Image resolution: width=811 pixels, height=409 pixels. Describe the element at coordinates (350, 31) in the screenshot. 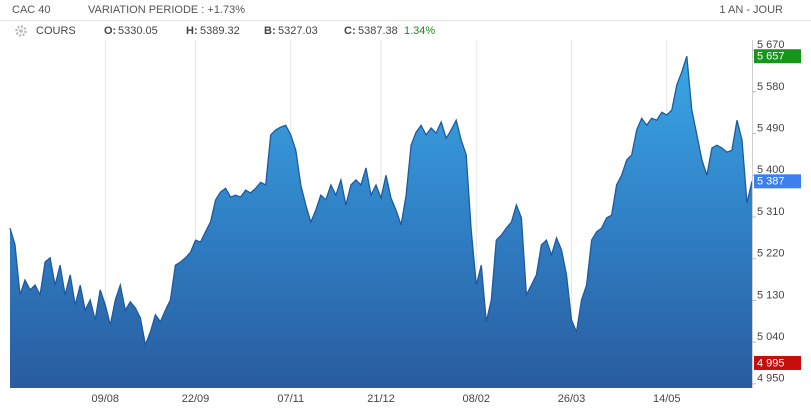

I see `close-label: C:` at that location.